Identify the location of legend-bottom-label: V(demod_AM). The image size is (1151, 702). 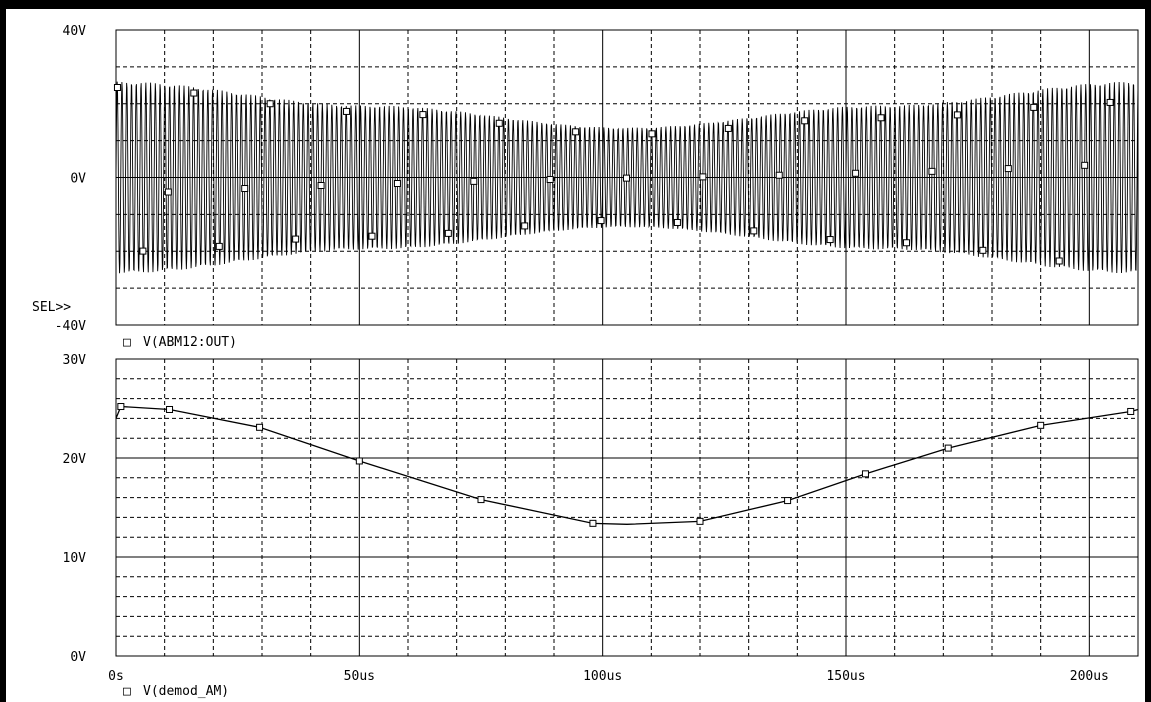
(186, 691).